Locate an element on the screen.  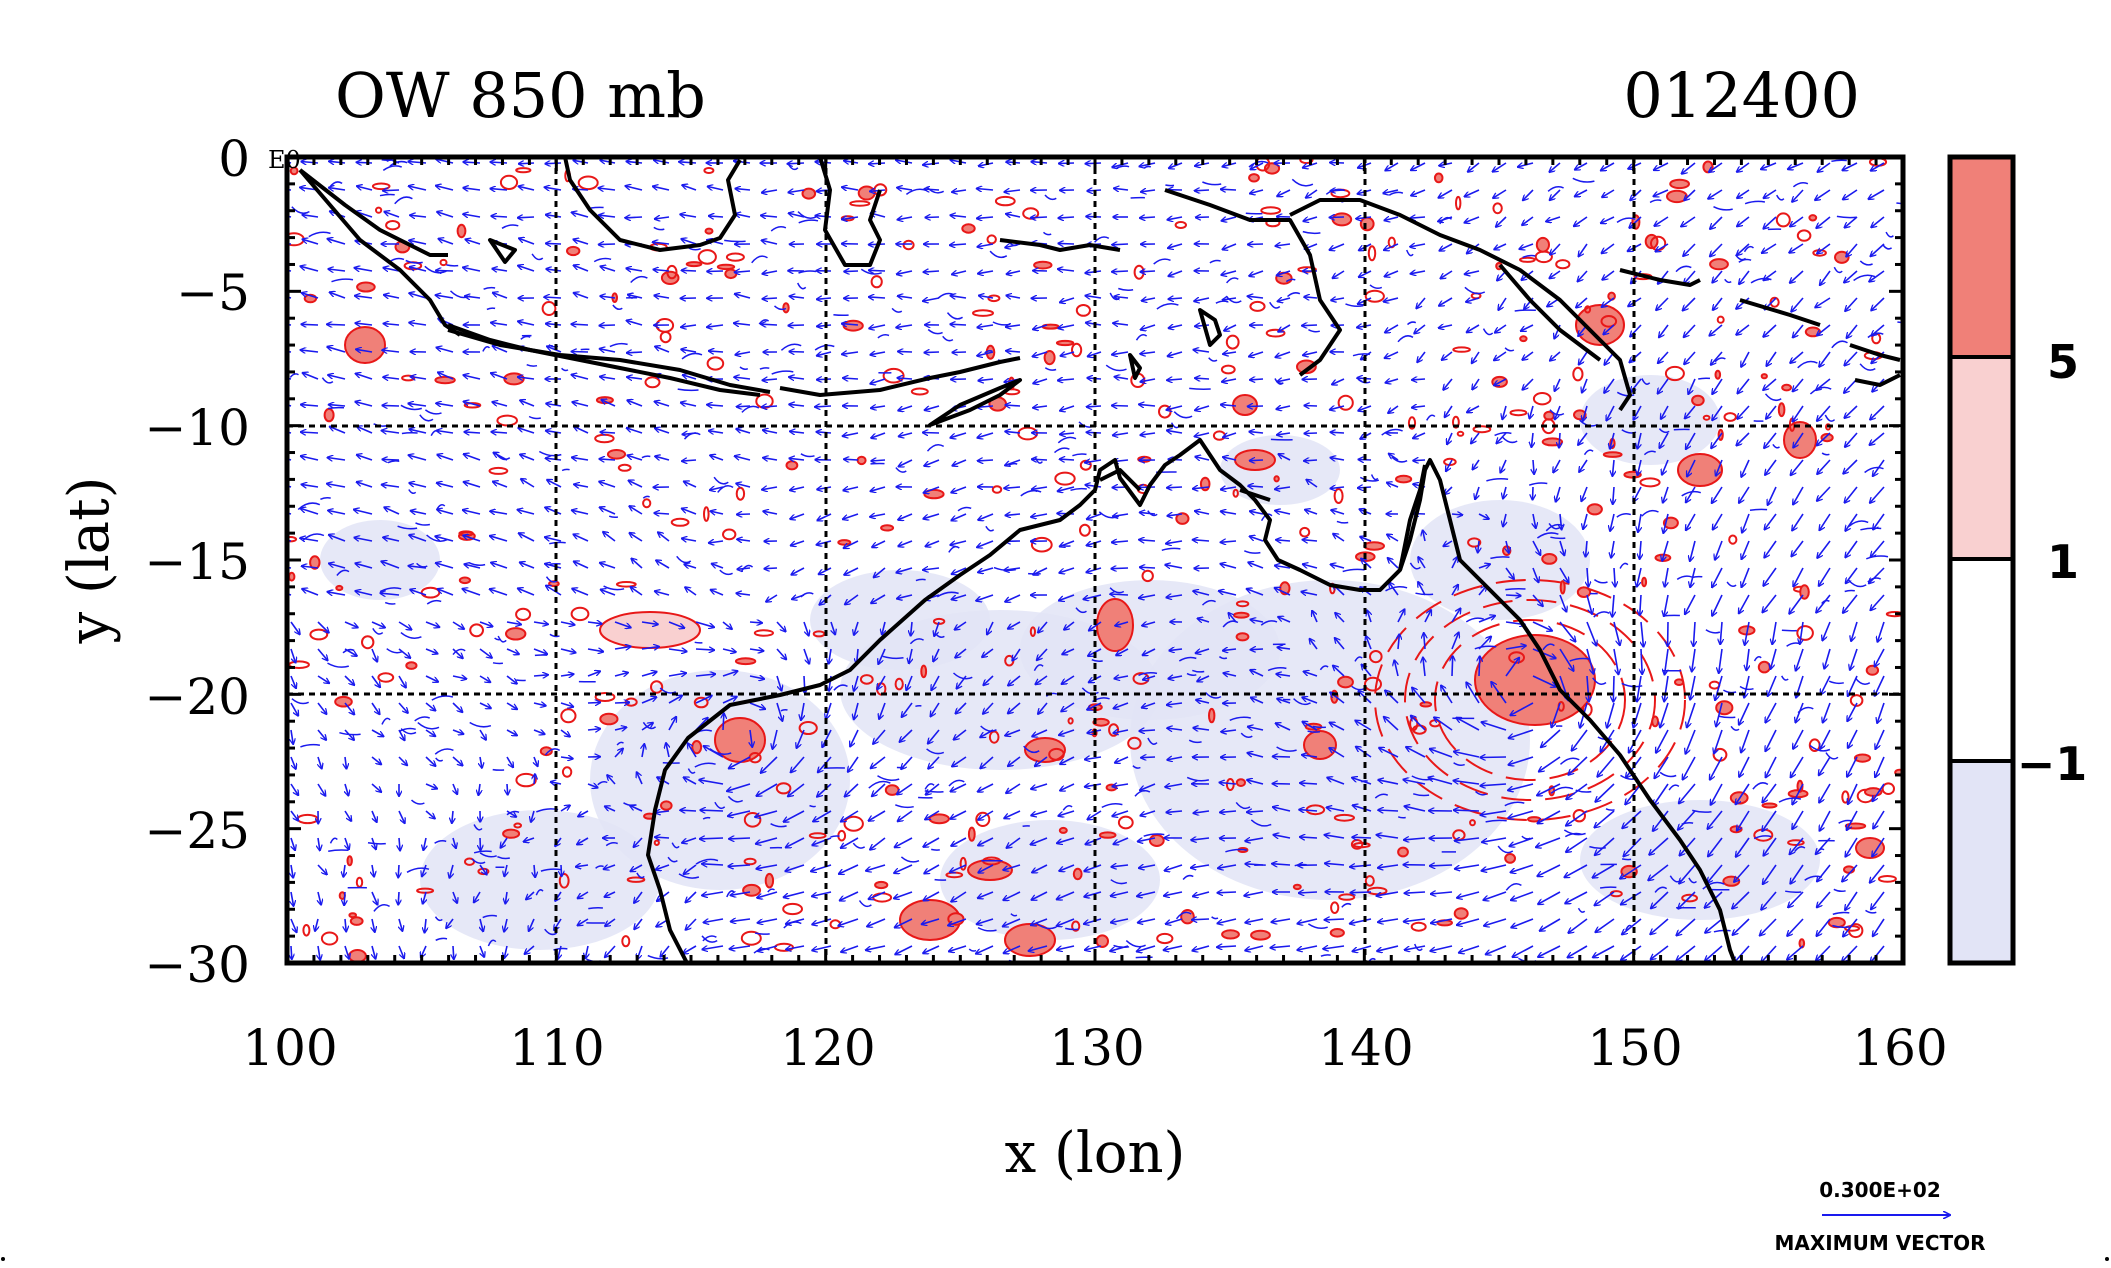
x-tick-label: 110 is located at coordinates (556, 1048).